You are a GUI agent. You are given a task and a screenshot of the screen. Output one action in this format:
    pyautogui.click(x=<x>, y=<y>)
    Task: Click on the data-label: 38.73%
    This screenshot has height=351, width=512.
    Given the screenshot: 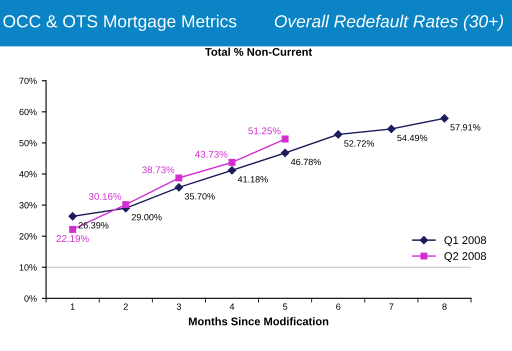 What is the action you would take?
    pyautogui.click(x=158, y=170)
    